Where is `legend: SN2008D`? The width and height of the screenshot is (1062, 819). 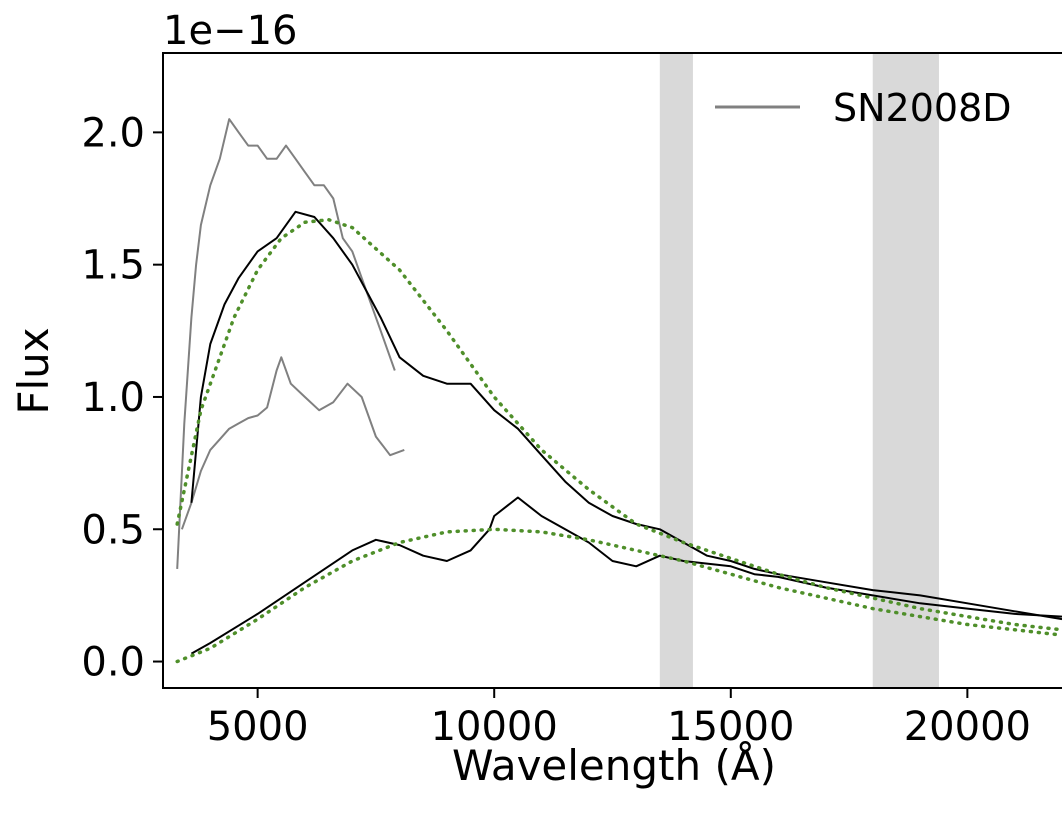
legend: SN2008D is located at coordinates (863, 108).